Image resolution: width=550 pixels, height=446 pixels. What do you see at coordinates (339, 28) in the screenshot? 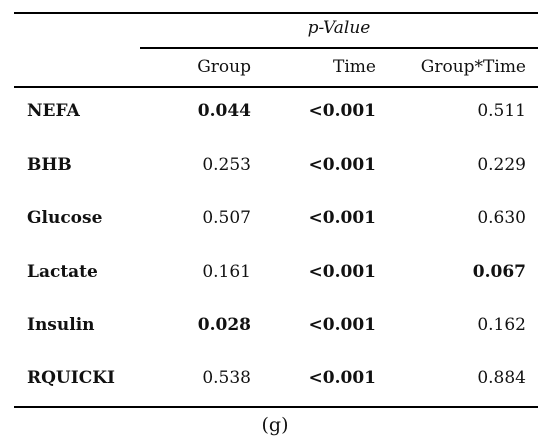
I see `p-value-group-header: p-Value` at bounding box center [339, 28].